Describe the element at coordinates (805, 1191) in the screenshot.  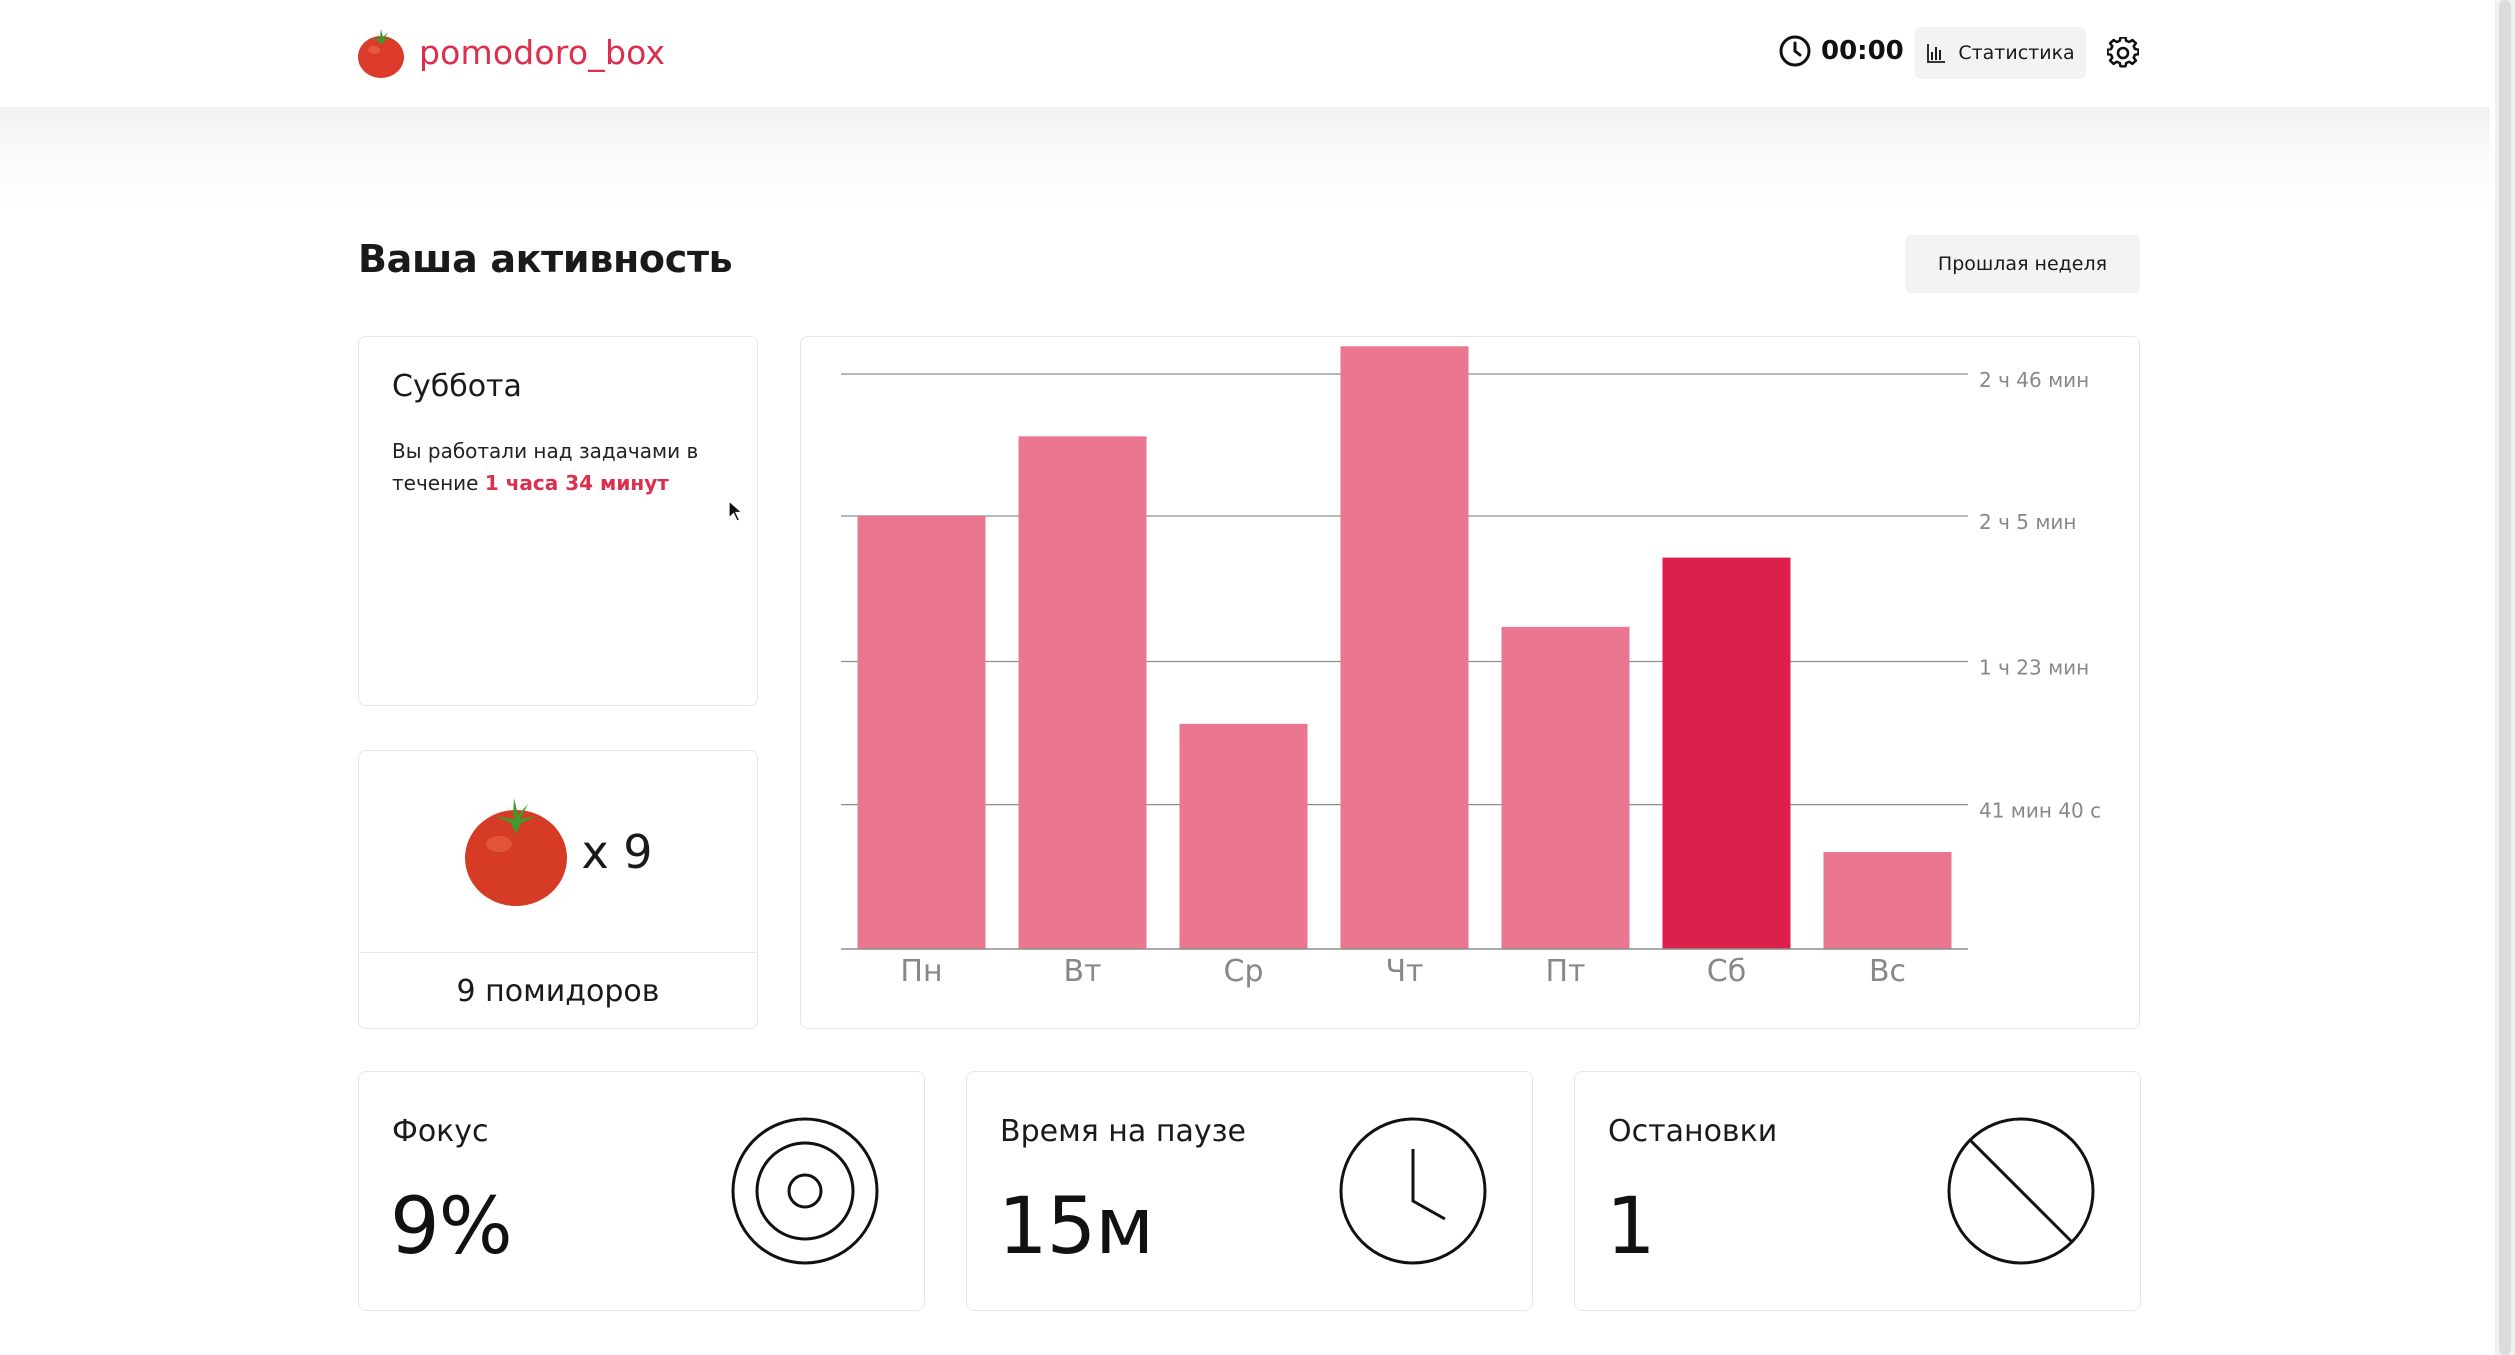
I see `target-icon` at that location.